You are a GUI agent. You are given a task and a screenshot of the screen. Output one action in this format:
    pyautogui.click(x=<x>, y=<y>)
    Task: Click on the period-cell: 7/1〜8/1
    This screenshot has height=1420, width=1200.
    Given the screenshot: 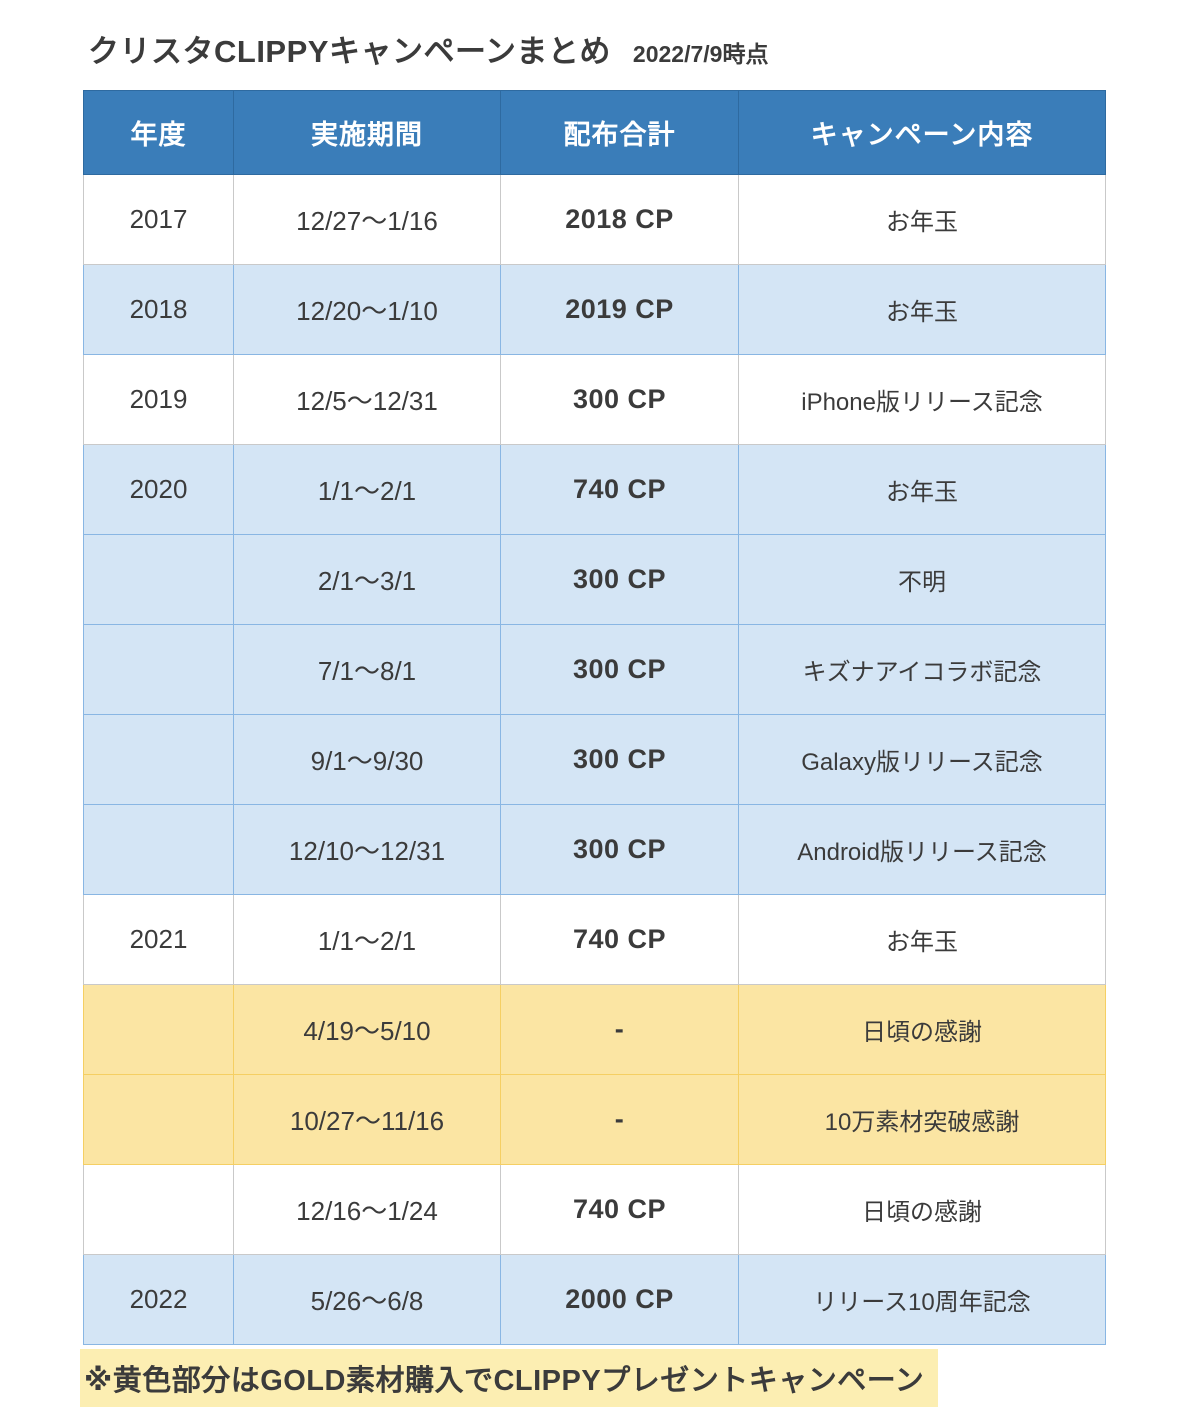 What is the action you would take?
    pyautogui.click(x=367, y=669)
    